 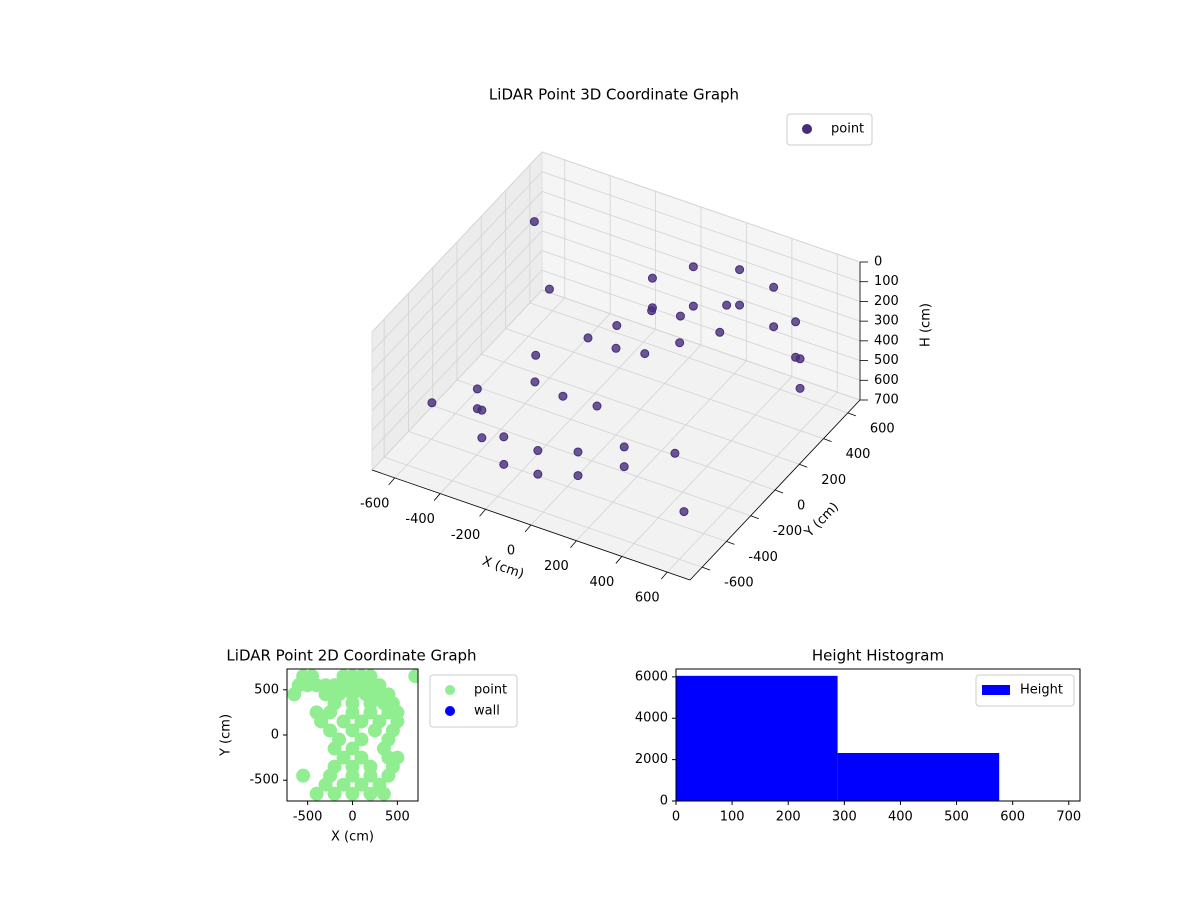 I want to click on y-axis-line, so click(x=775, y=490).